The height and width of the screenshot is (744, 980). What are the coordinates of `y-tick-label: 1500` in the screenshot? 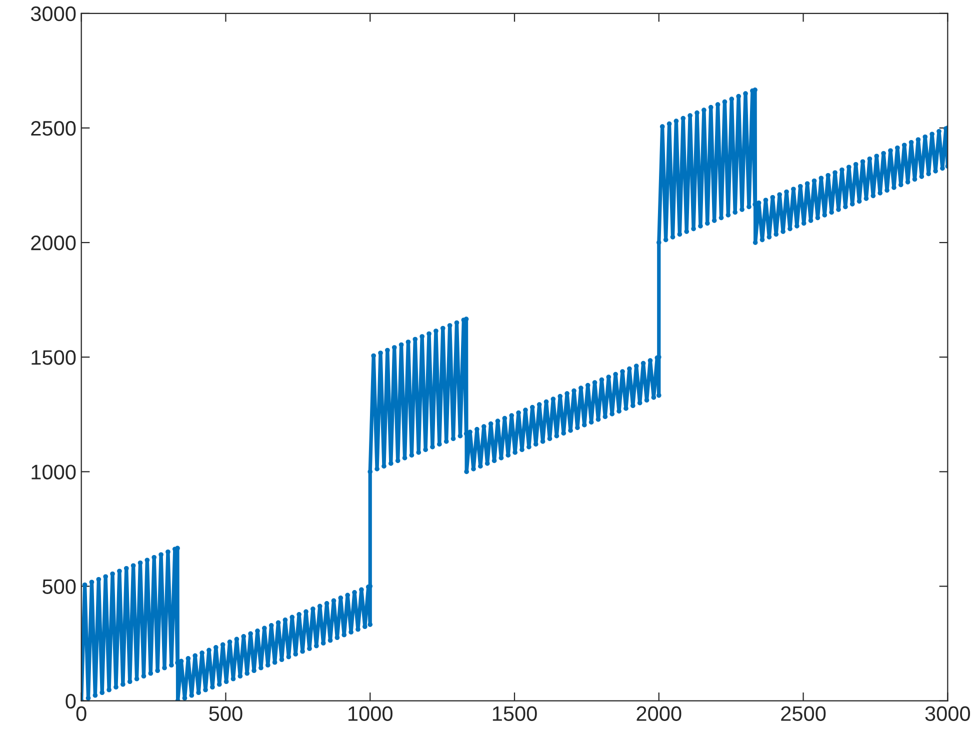 It's located at (54, 357).